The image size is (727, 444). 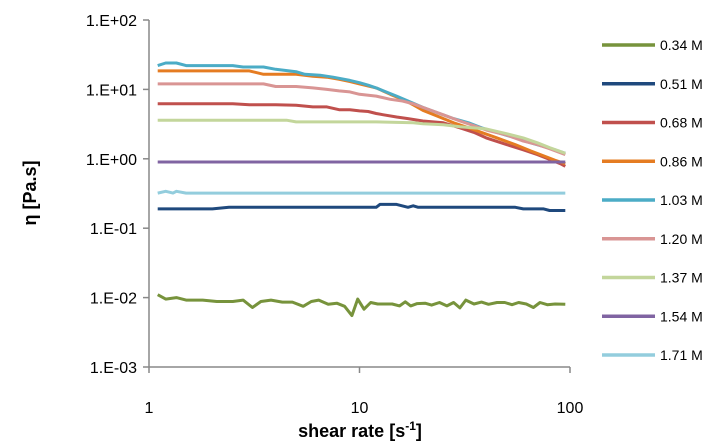 What do you see at coordinates (364, 392) in the screenshot?
I see `x-ticks: 1 10 100` at bounding box center [364, 392].